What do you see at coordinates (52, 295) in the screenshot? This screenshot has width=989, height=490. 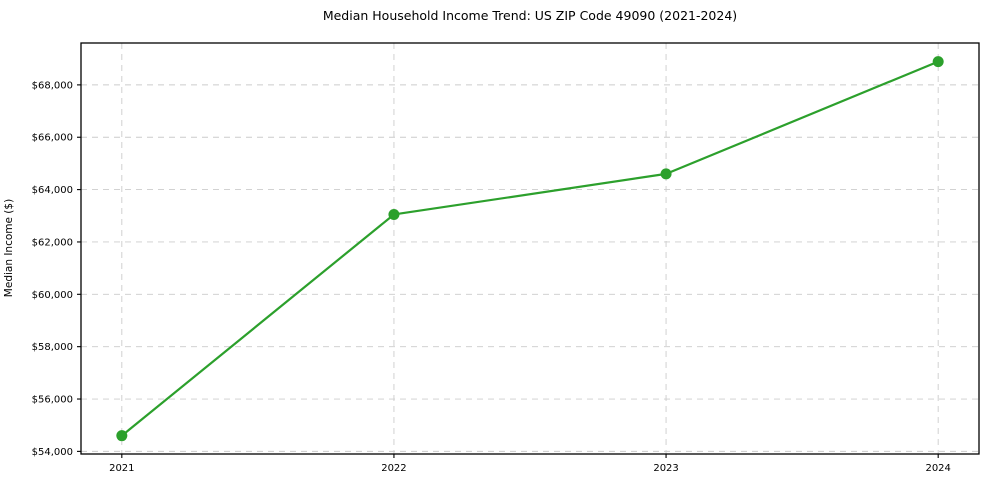 I see `y-tick-label: $60,000` at bounding box center [52, 295].